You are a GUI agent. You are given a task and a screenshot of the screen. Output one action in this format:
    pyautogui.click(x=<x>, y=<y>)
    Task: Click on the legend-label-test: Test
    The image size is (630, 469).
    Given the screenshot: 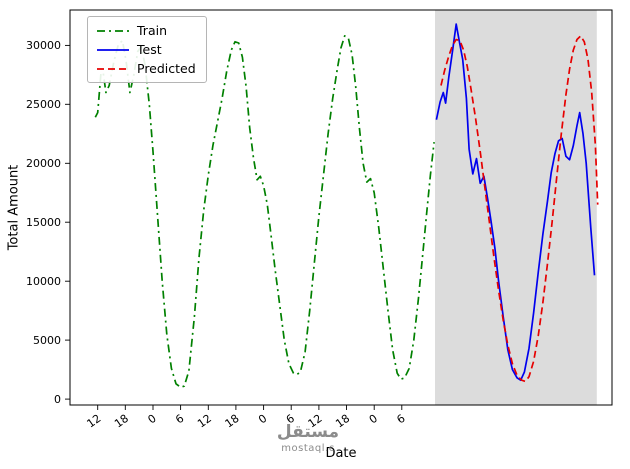 What is the action you would take?
    pyautogui.click(x=149, y=49)
    